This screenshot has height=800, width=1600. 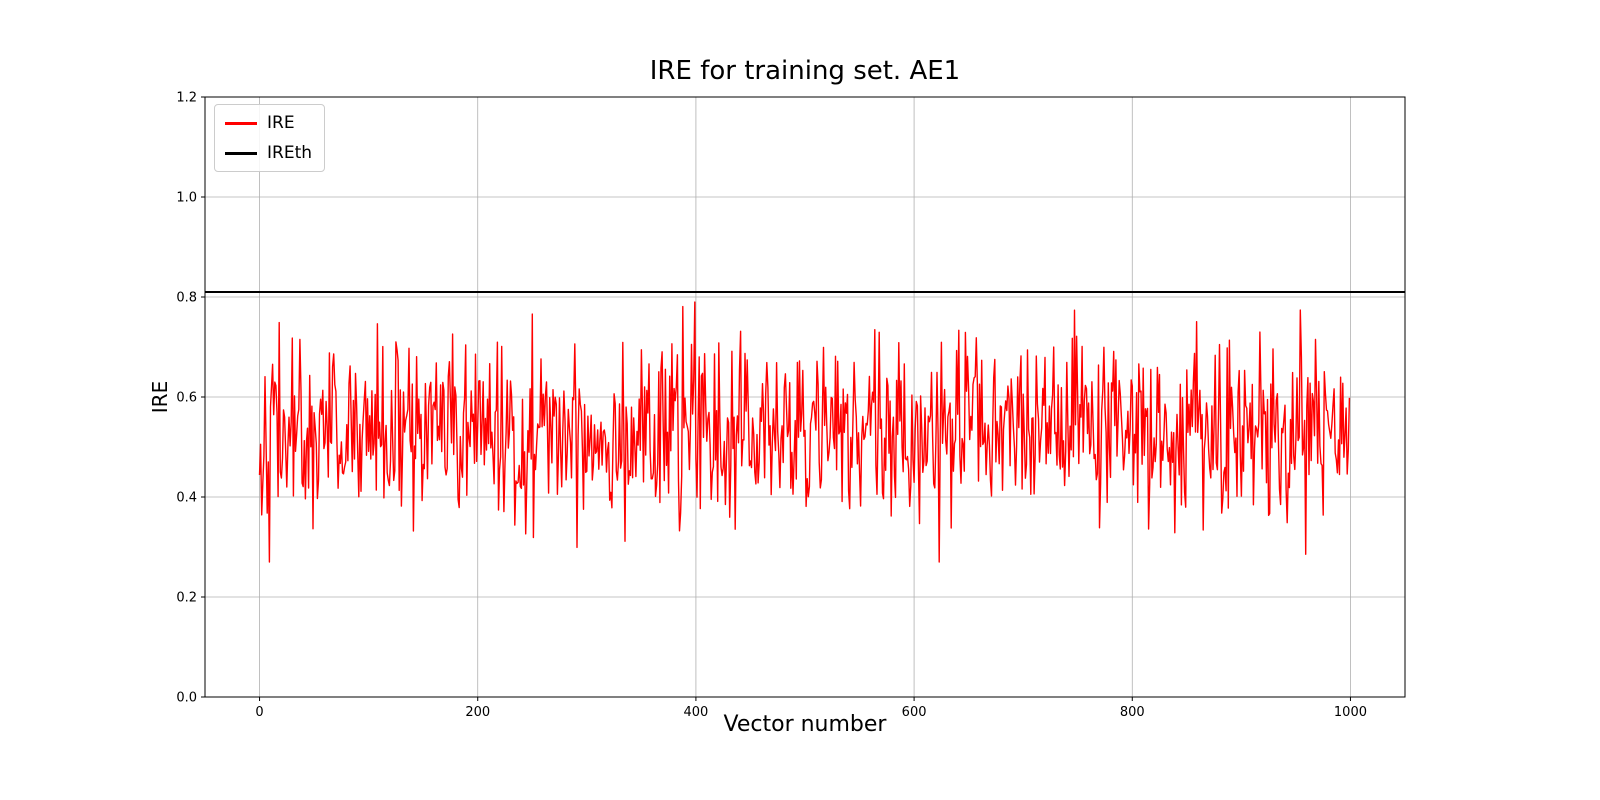 What do you see at coordinates (186, 298) in the screenshot?
I see `y-tick-label: 0.8` at bounding box center [186, 298].